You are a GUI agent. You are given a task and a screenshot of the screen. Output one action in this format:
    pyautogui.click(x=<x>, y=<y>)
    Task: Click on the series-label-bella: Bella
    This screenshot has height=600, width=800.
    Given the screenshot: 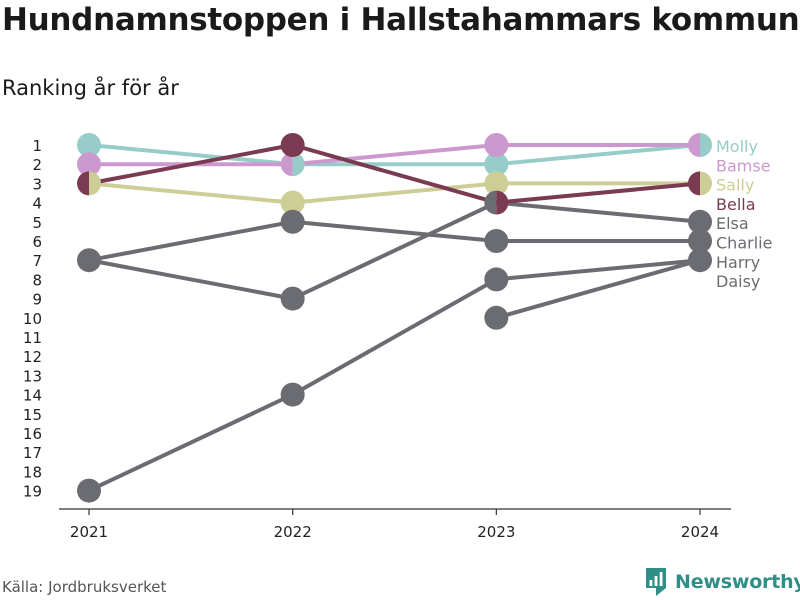 What is the action you would take?
    pyautogui.click(x=736, y=204)
    